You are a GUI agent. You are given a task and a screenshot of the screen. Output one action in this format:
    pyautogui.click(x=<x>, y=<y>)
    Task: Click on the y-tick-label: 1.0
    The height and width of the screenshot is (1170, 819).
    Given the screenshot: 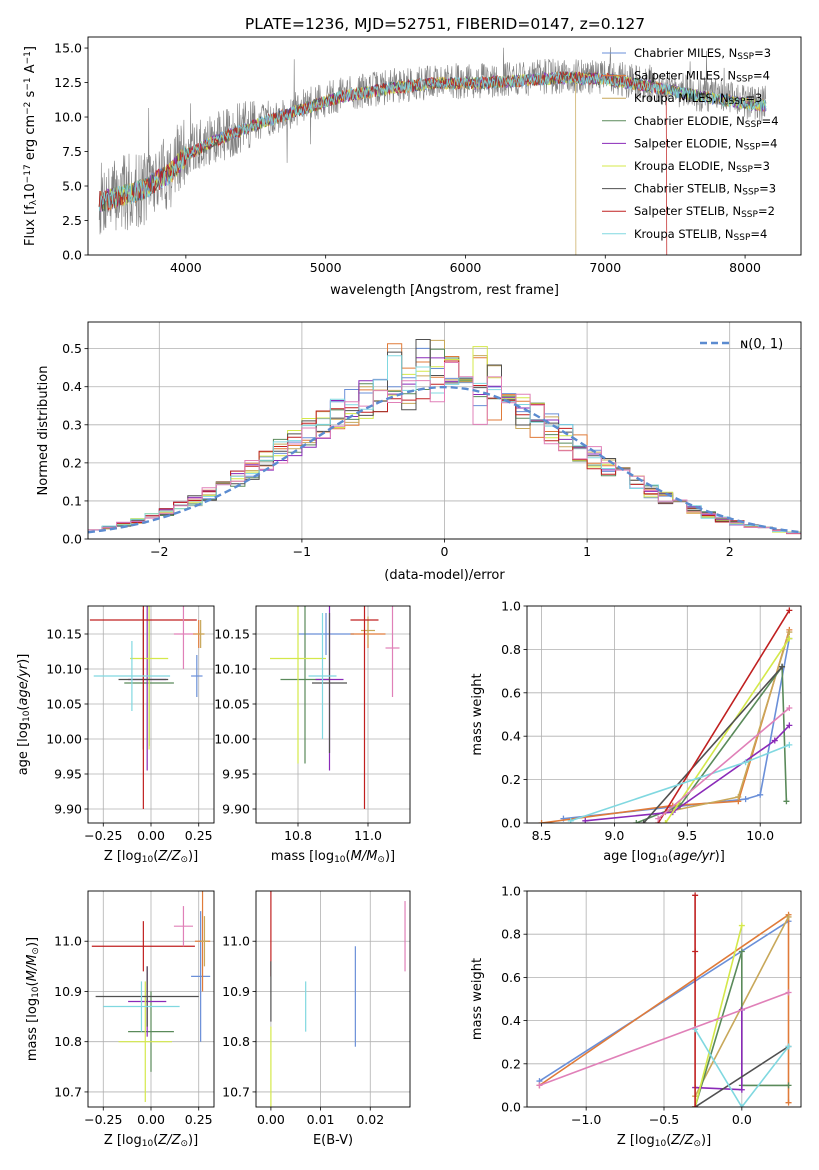 What is the action you would take?
    pyautogui.click(x=511, y=891)
    